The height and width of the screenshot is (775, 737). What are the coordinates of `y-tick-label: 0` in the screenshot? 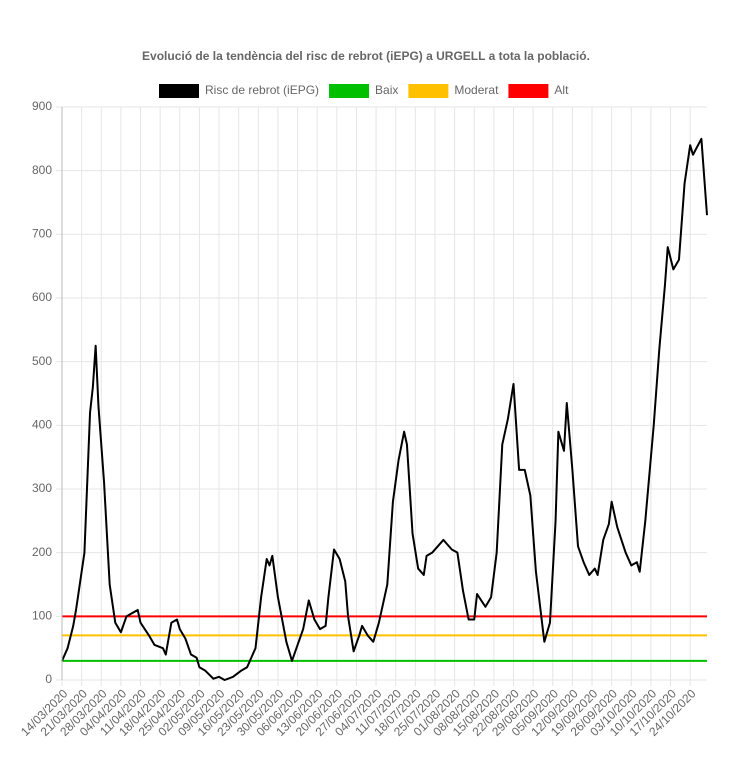 It's located at (48, 679).